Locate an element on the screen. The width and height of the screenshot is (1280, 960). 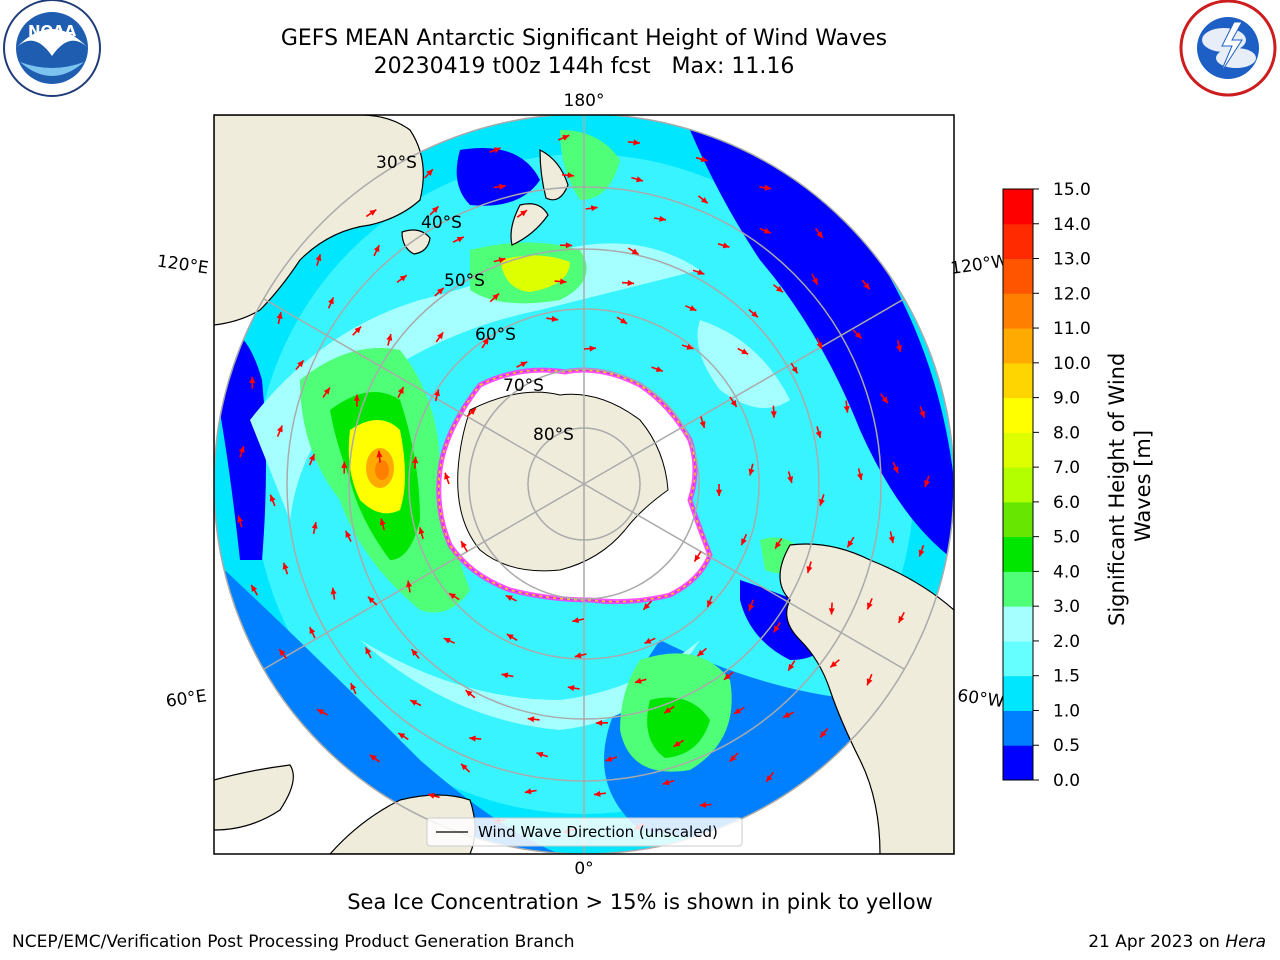
machine-name: Hera is located at coordinates (1245, 942).